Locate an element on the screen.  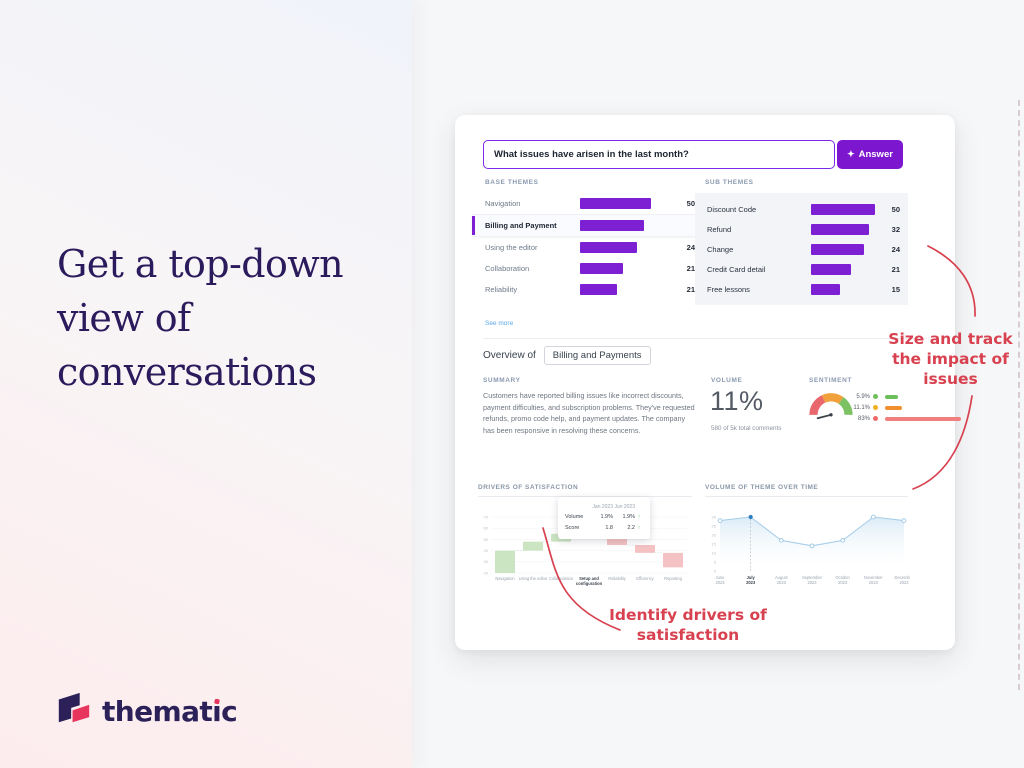
sentiment-pct: 11.1% is located at coordinates (861, 407).